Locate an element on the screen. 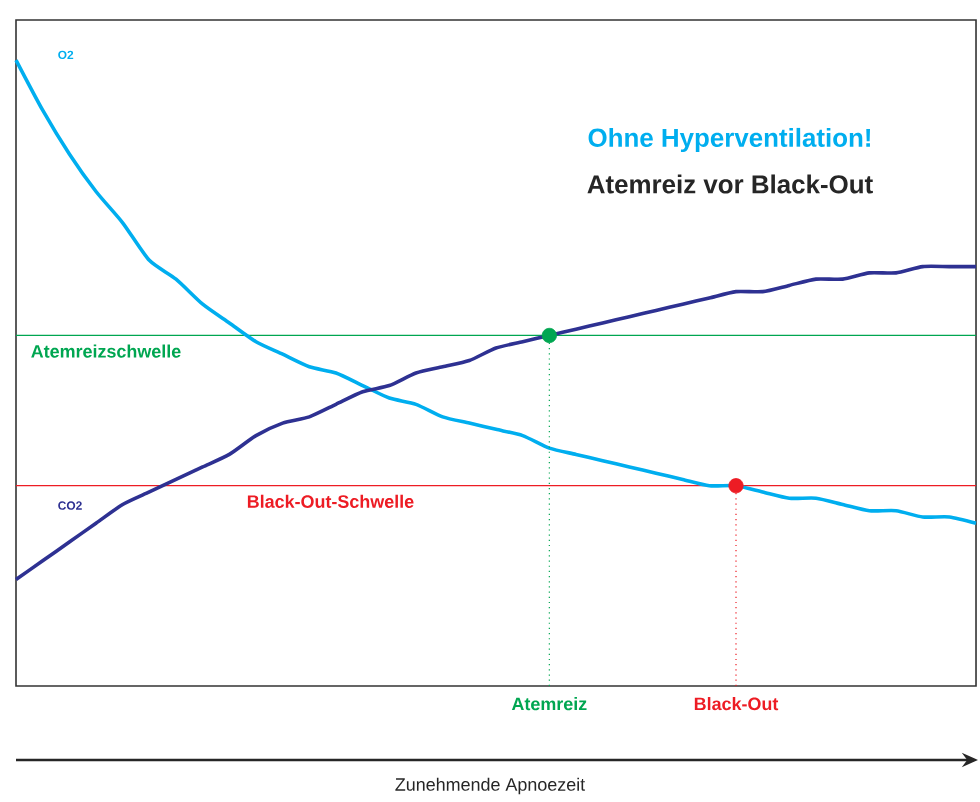 The image size is (980, 802). x-tick-label: Atemreiz is located at coordinates (549, 704).